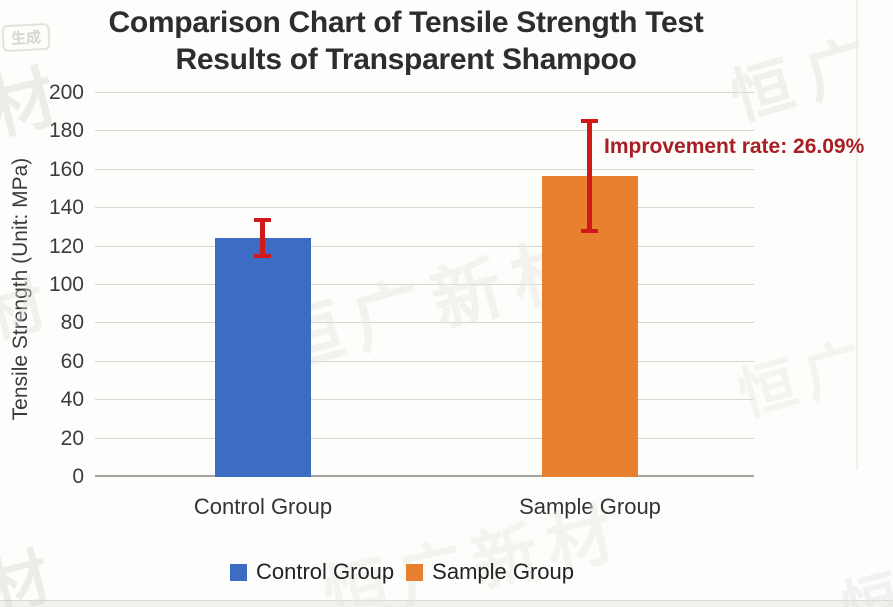 The height and width of the screenshot is (607, 893). I want to click on x-axis-label-control-group: Control Group, so click(263, 506).